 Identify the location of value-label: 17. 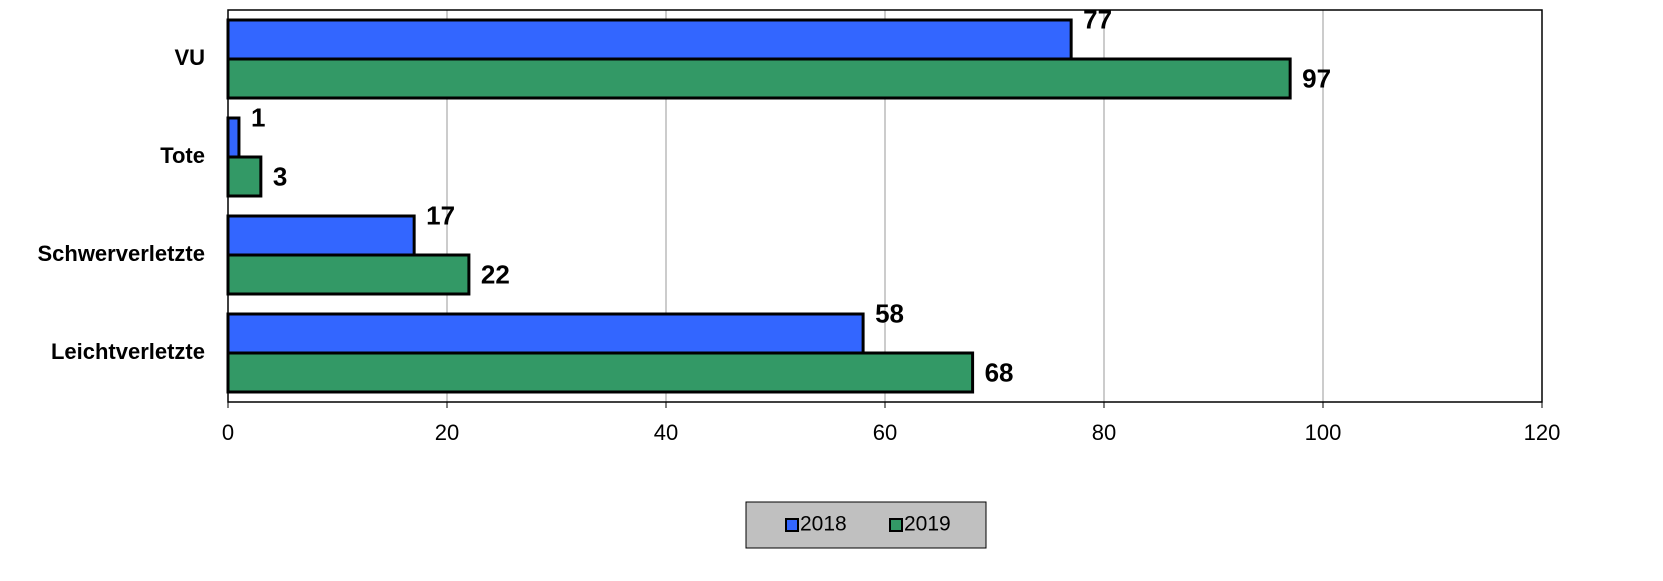
(440, 215).